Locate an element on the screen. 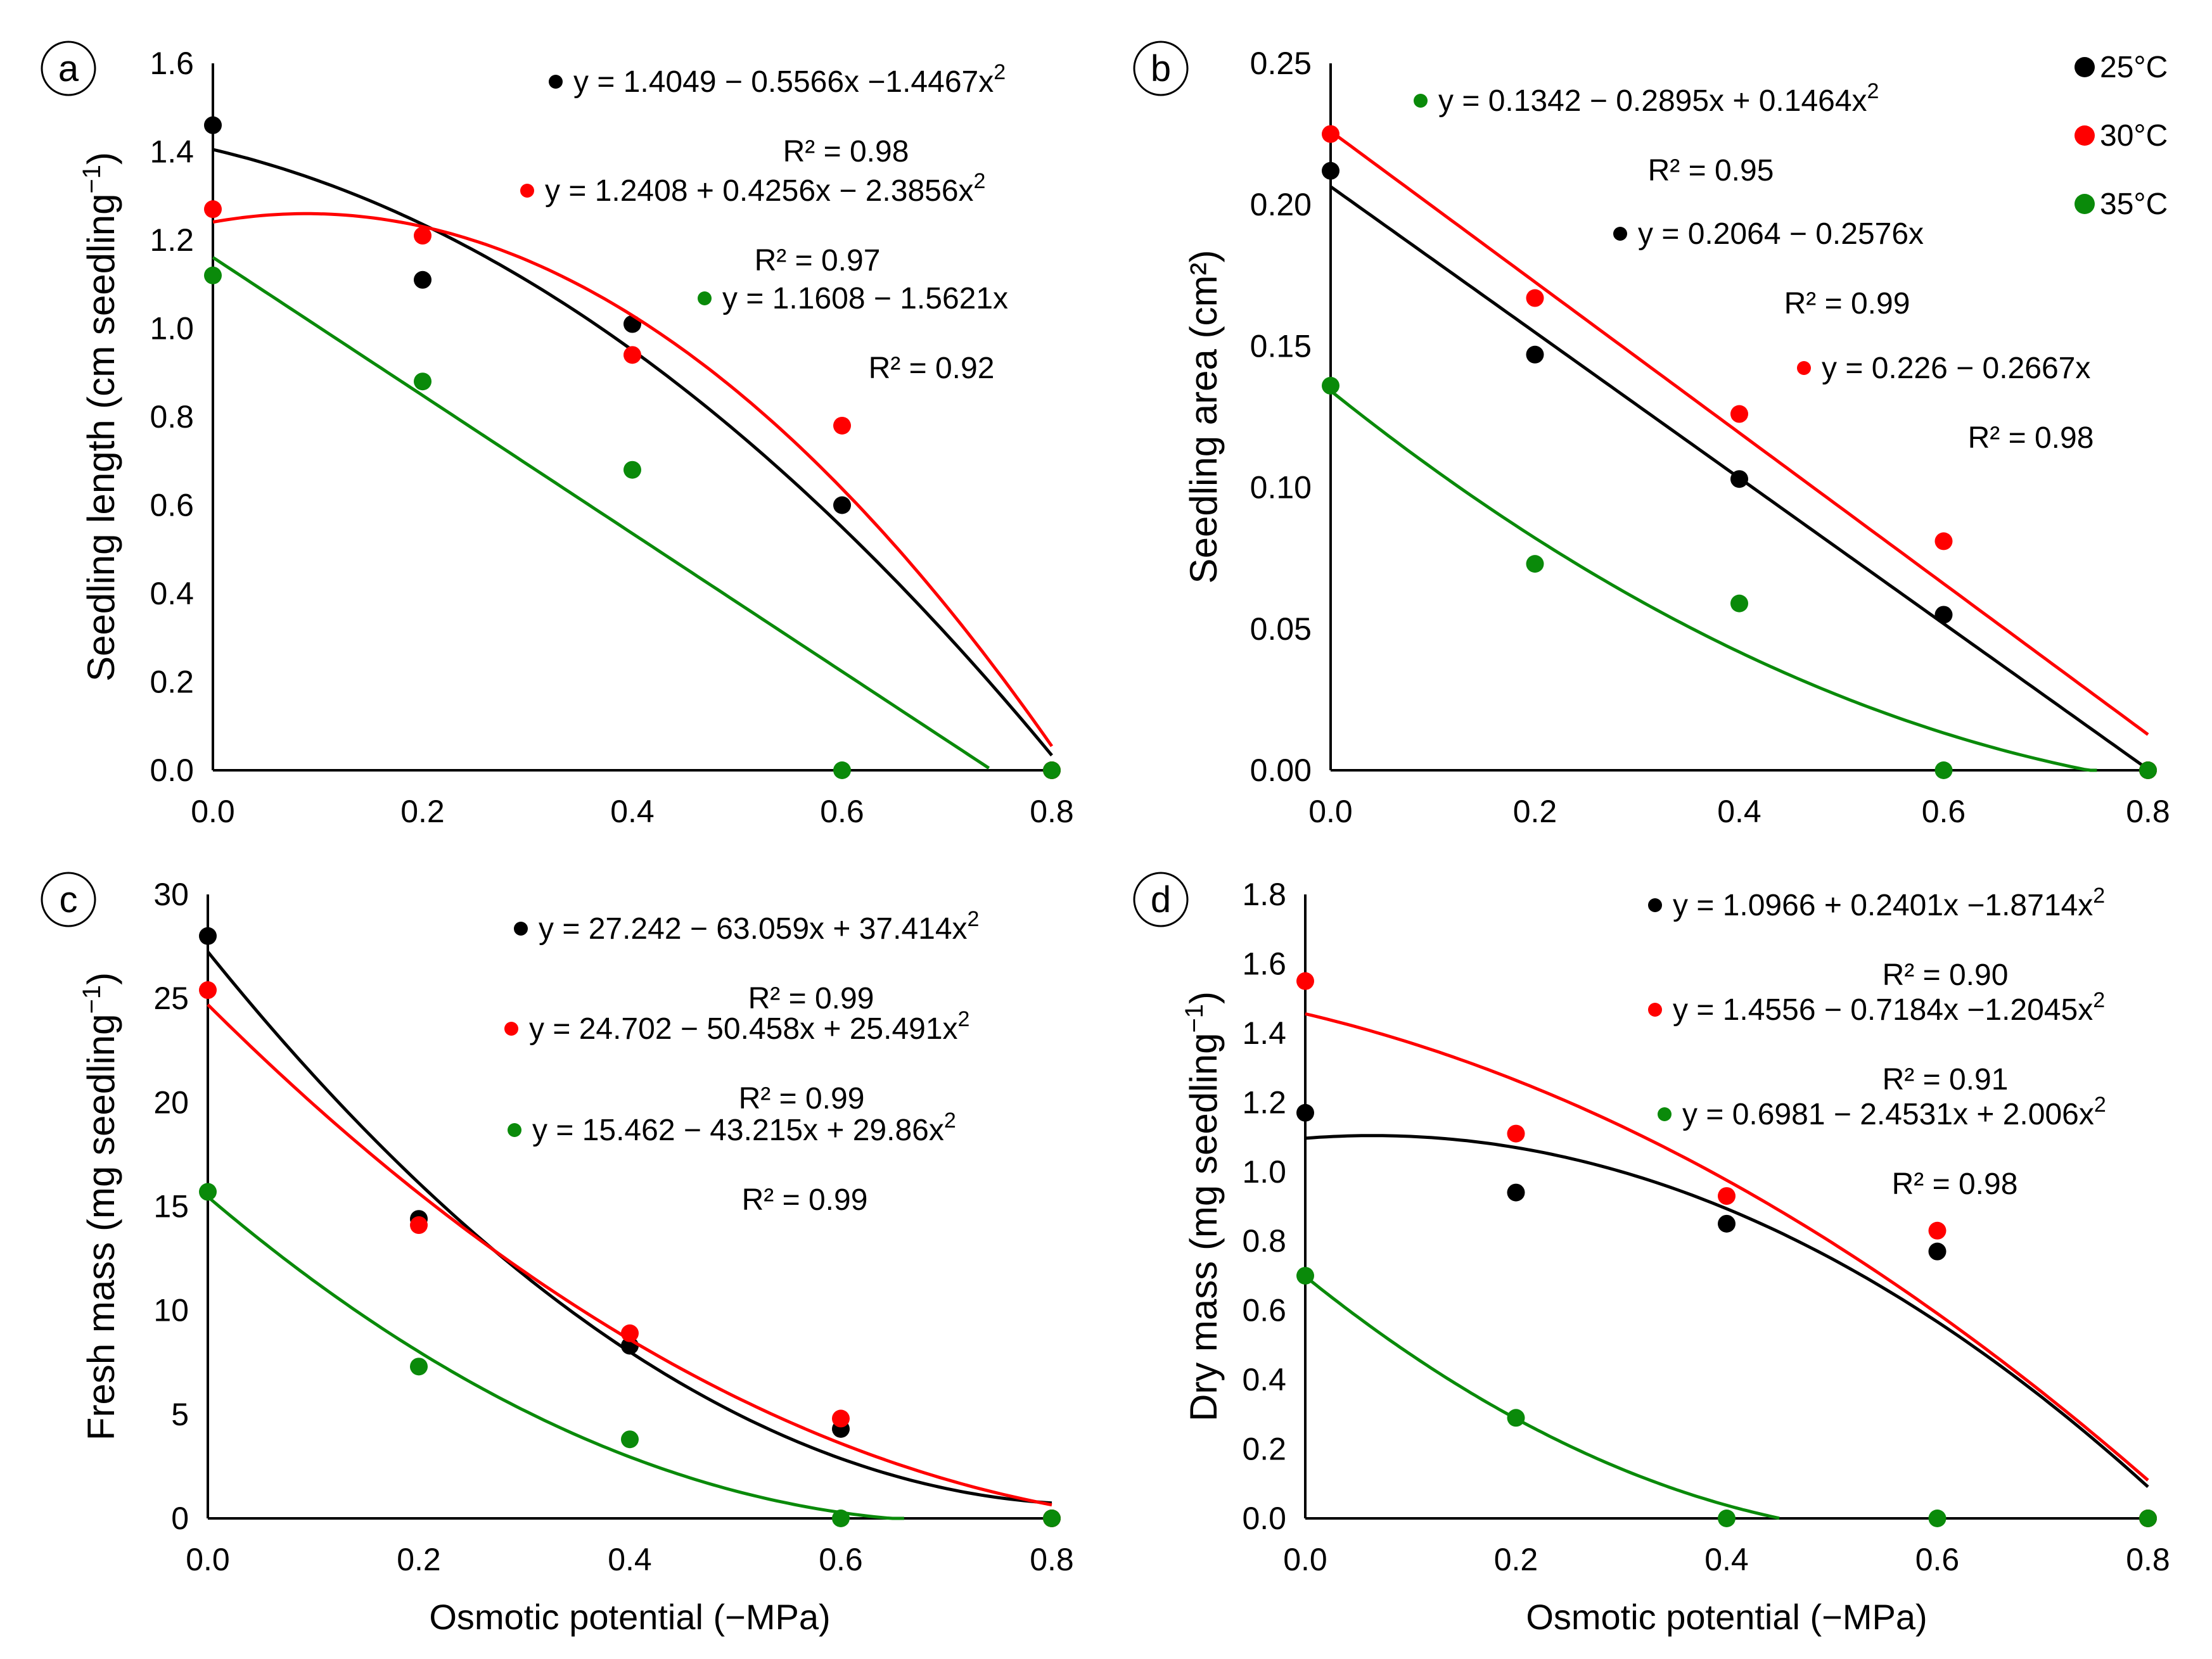  x-tick-label: 0.4 is located at coordinates (630, 1559).